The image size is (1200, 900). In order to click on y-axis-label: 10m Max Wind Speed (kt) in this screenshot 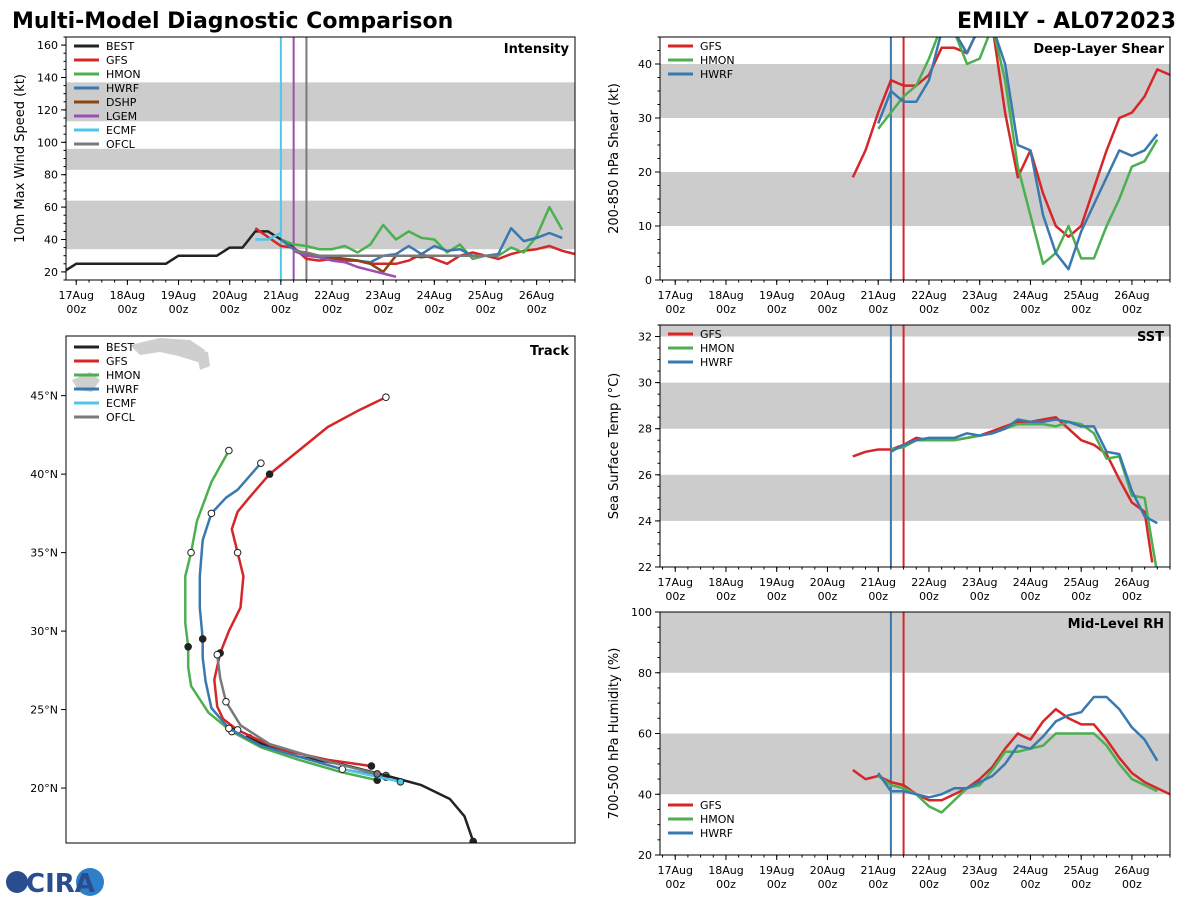, I will do `click(20, 158)`.